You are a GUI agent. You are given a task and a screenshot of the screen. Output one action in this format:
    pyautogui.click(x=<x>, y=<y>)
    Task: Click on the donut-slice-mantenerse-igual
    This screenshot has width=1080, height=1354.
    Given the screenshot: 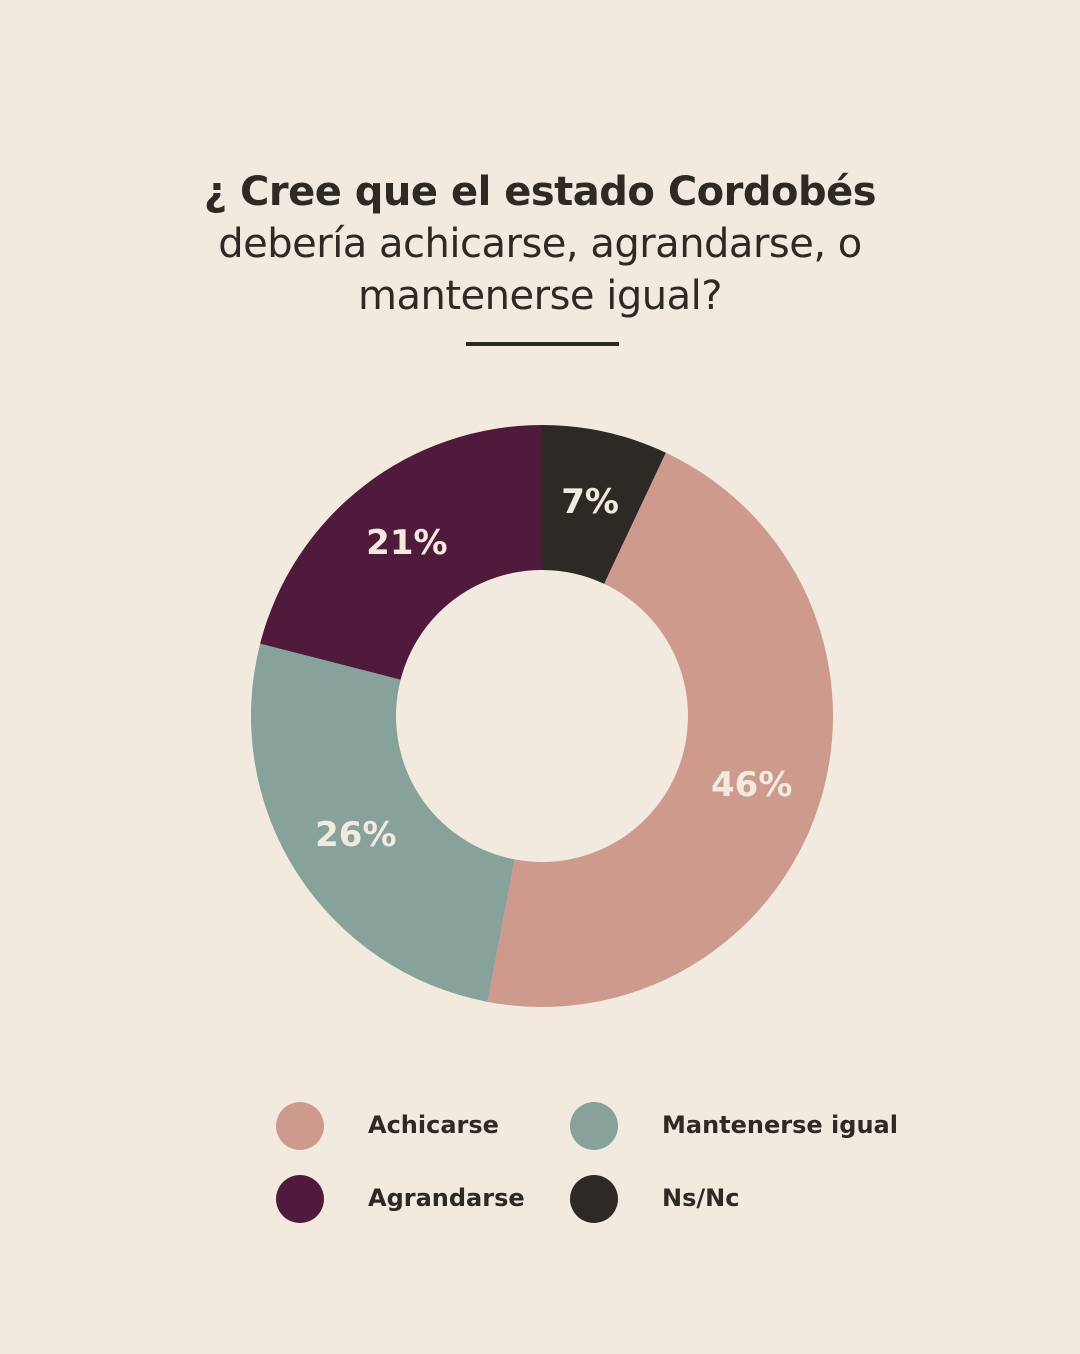 What is the action you would take?
    pyautogui.click(x=383, y=822)
    